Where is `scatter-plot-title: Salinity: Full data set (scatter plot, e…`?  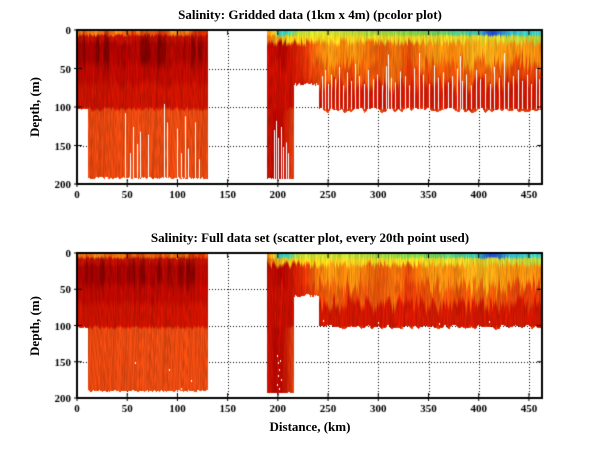 scatter-plot-title: Salinity: Full data set (scatter plot, e… is located at coordinates (310, 237).